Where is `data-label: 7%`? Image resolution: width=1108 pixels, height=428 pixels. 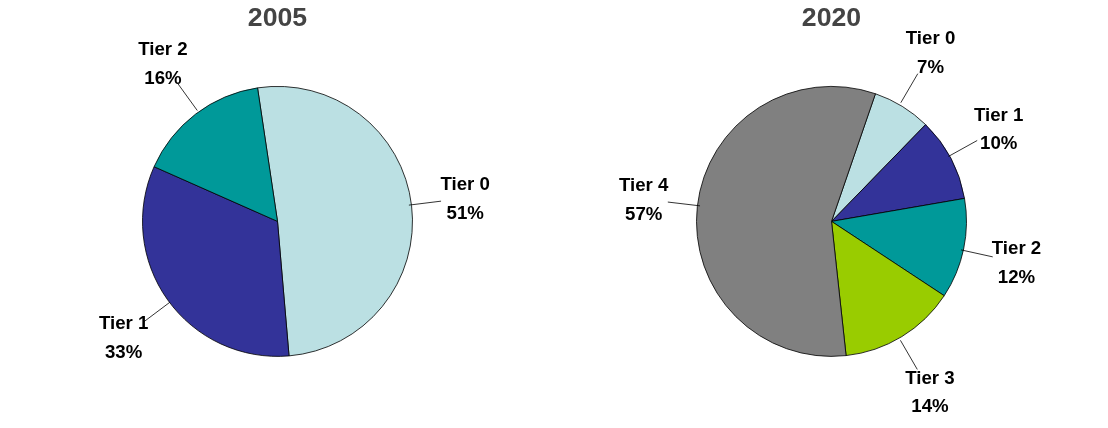 data-label: 7% is located at coordinates (931, 66).